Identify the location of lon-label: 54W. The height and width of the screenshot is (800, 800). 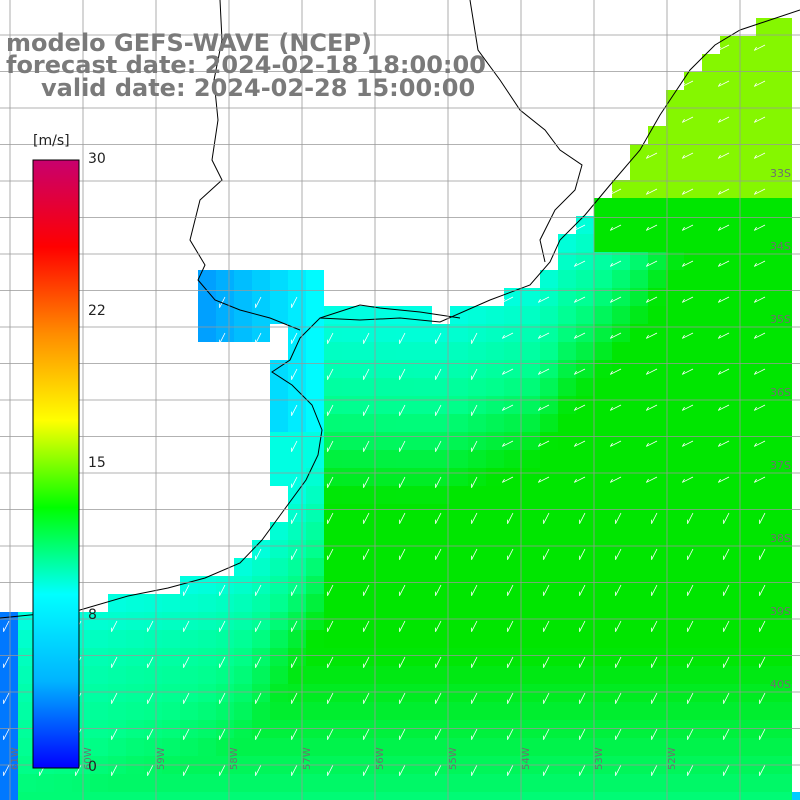
(526, 758).